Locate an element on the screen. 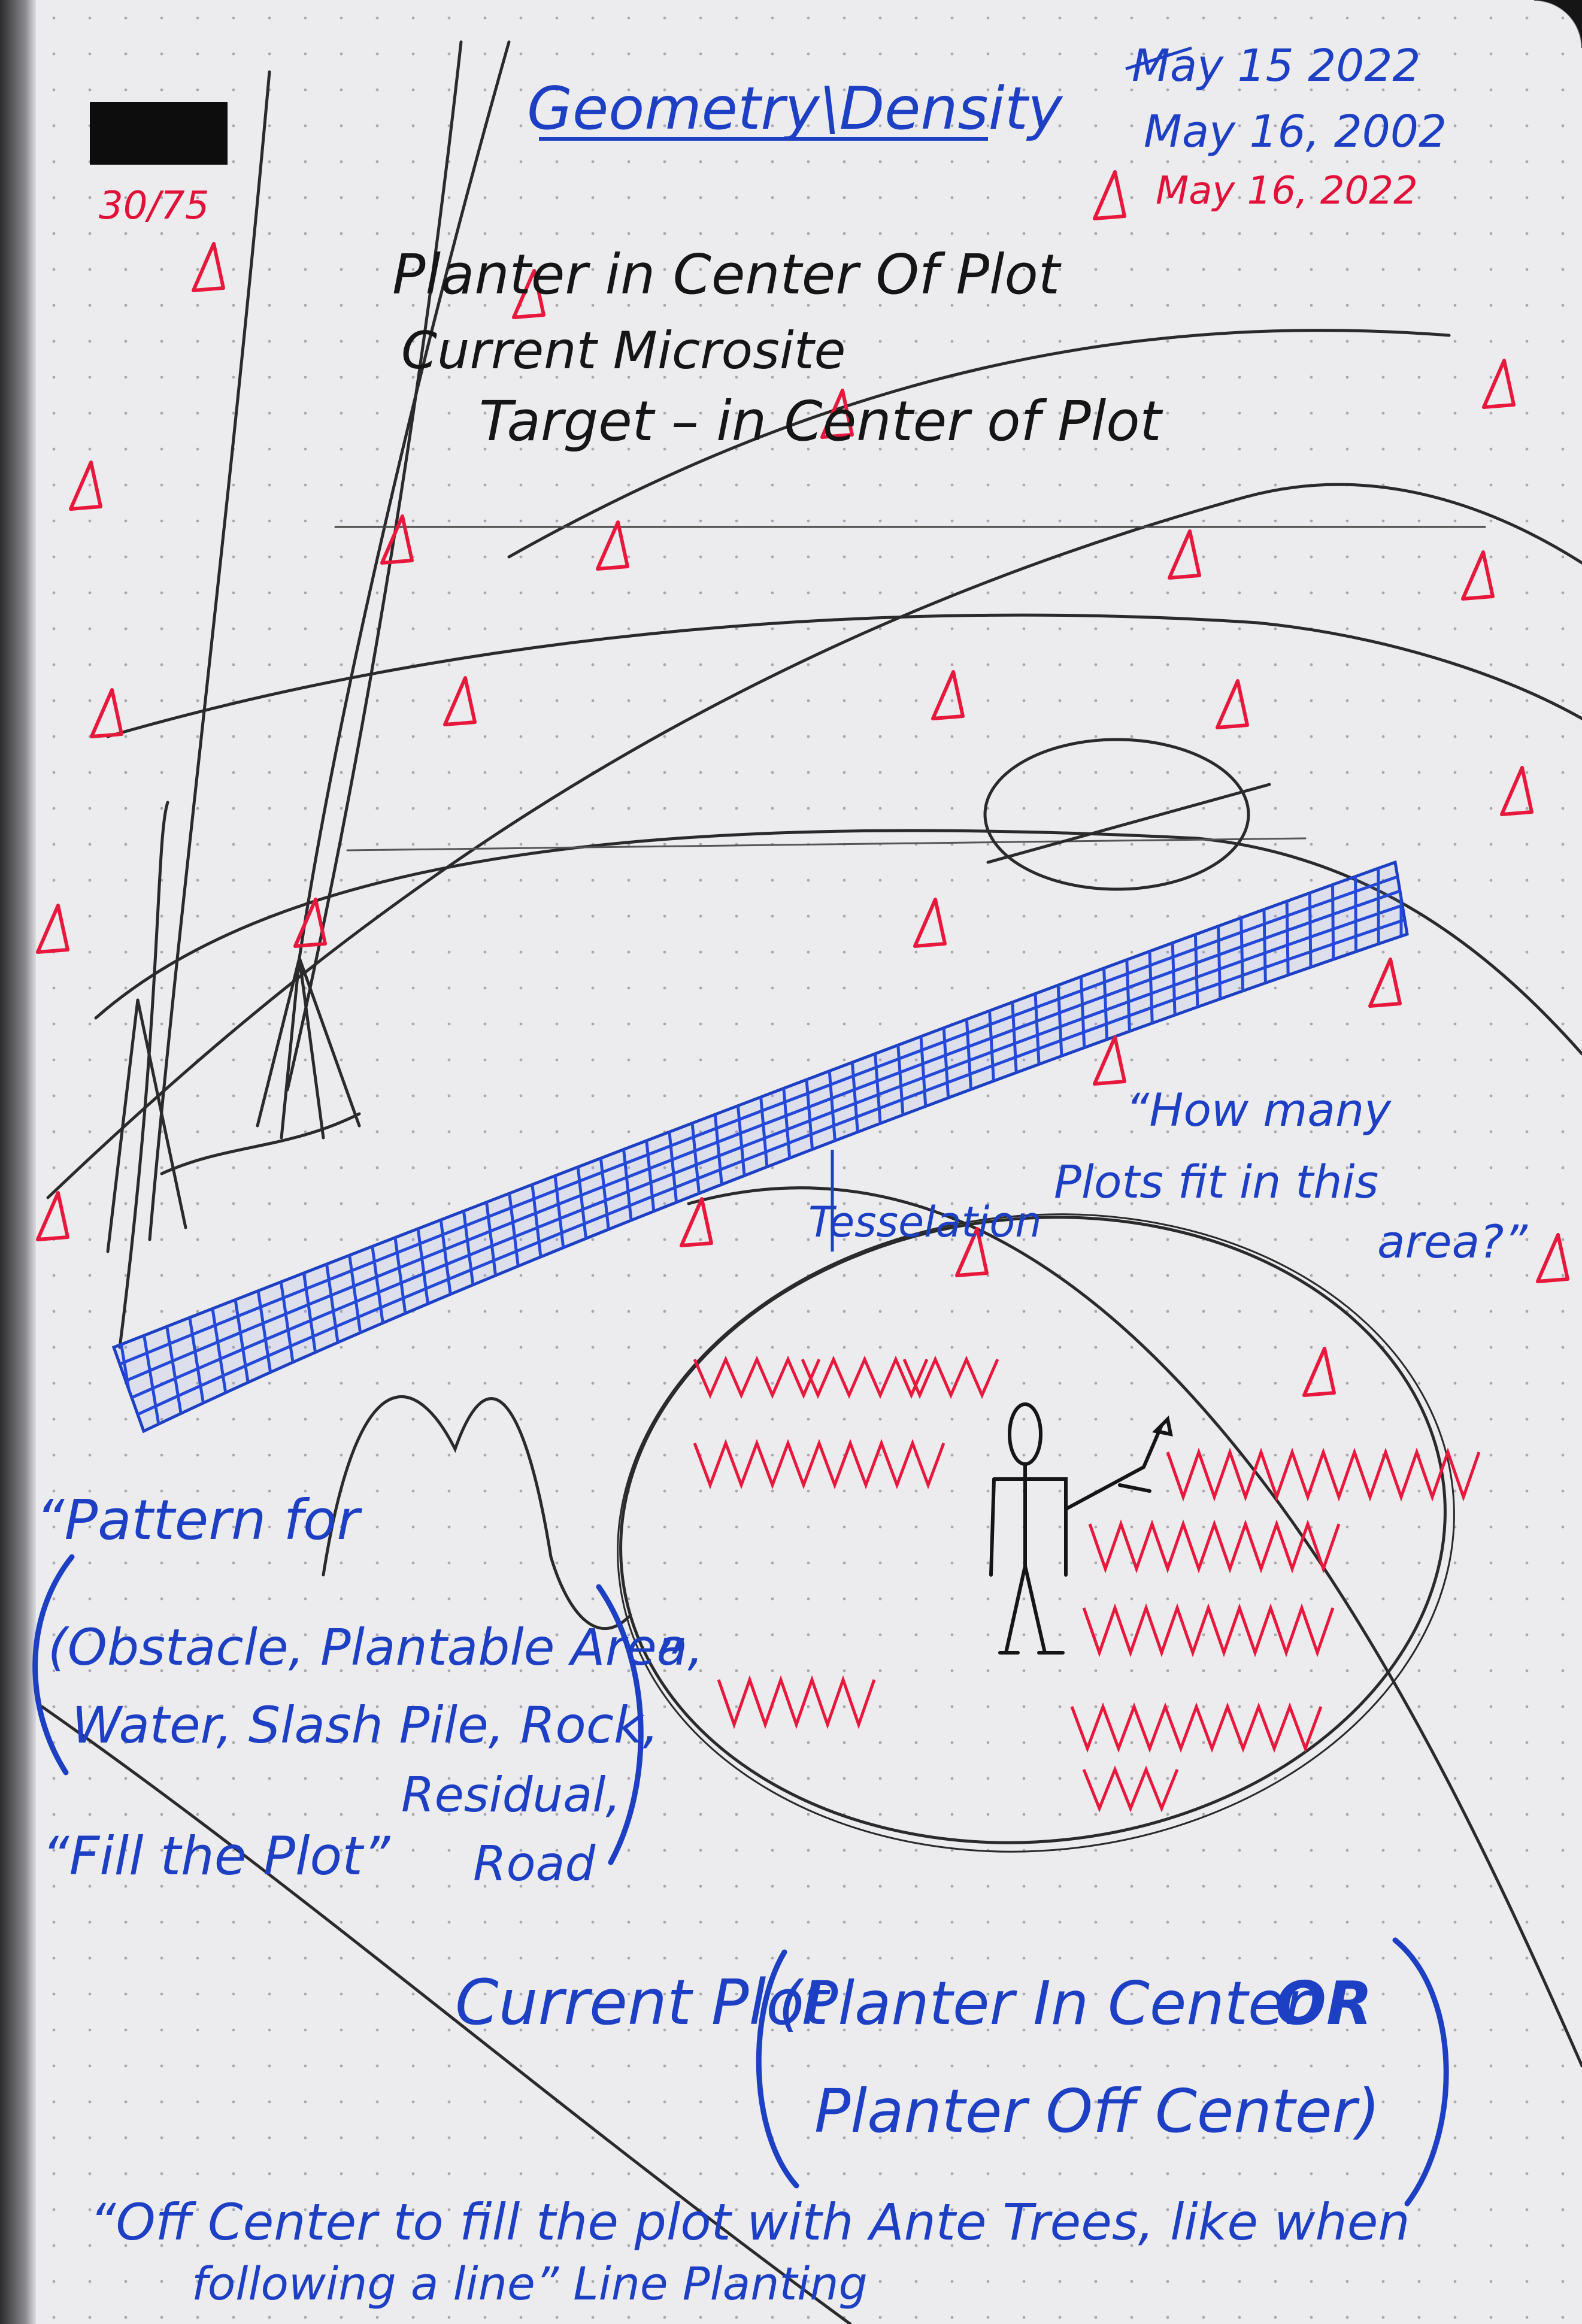 The width and height of the screenshot is (1582, 2324). footer-line-2: following a line” Line Planting is located at coordinates (530, 2283).